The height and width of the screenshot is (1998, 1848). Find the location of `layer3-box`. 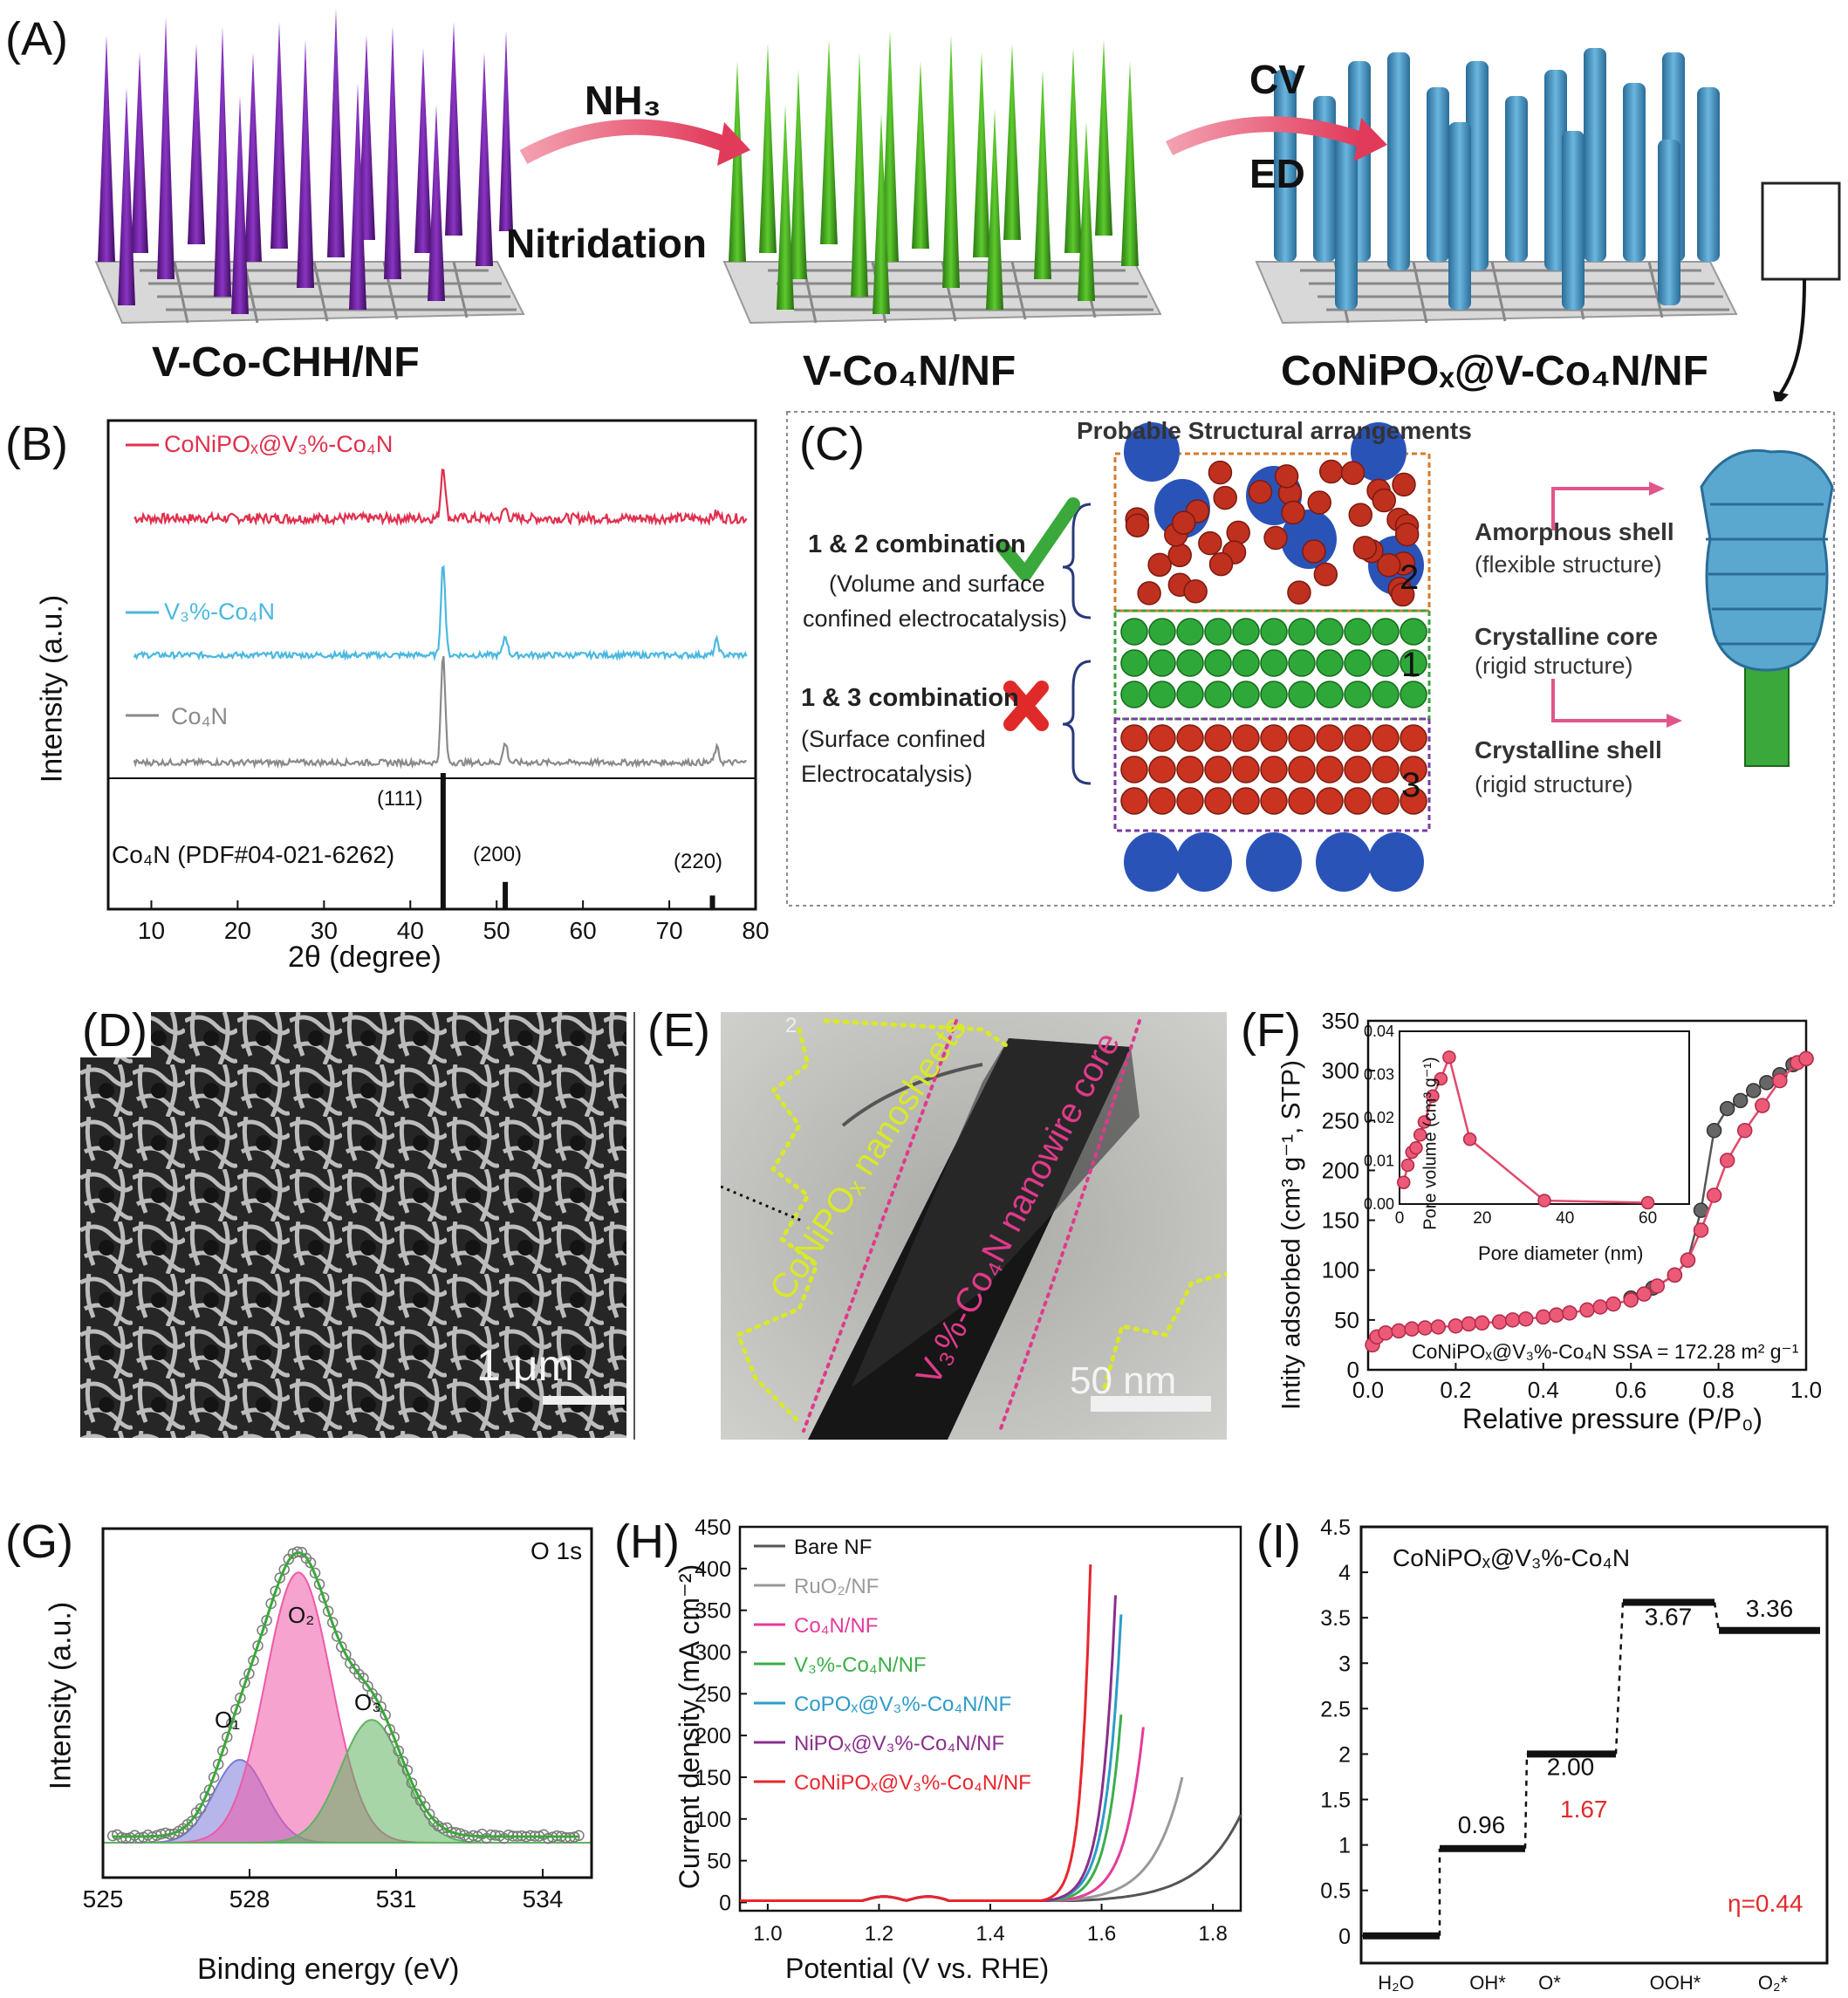

layer3-box is located at coordinates (1272, 774).